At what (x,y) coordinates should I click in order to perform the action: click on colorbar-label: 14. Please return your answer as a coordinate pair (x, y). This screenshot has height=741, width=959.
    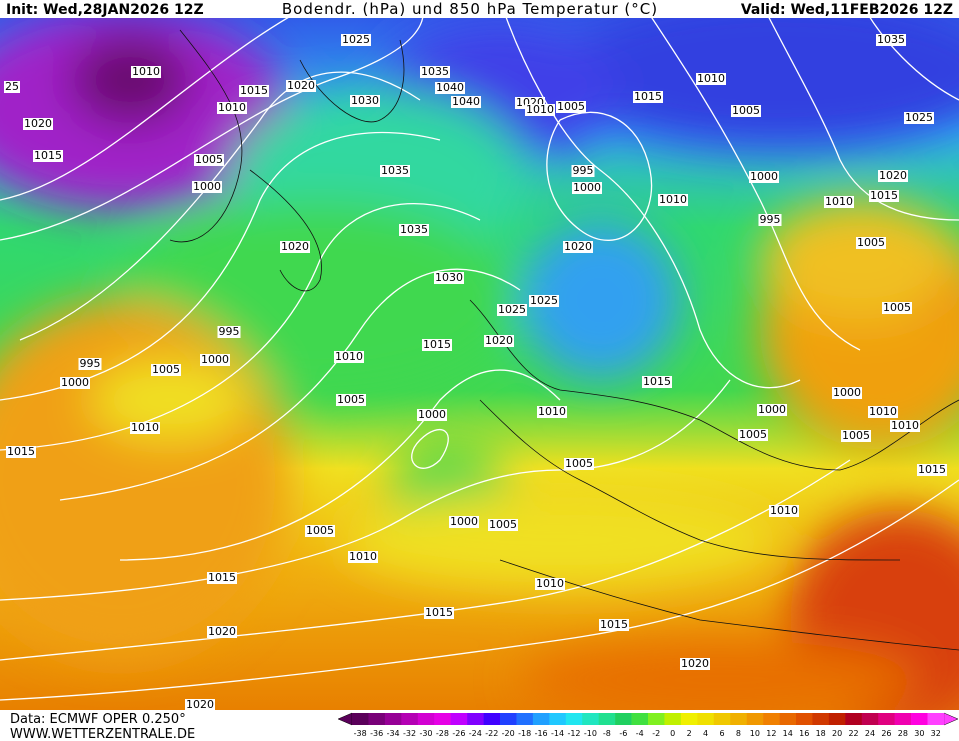
    Looking at the image, I should click on (788, 733).